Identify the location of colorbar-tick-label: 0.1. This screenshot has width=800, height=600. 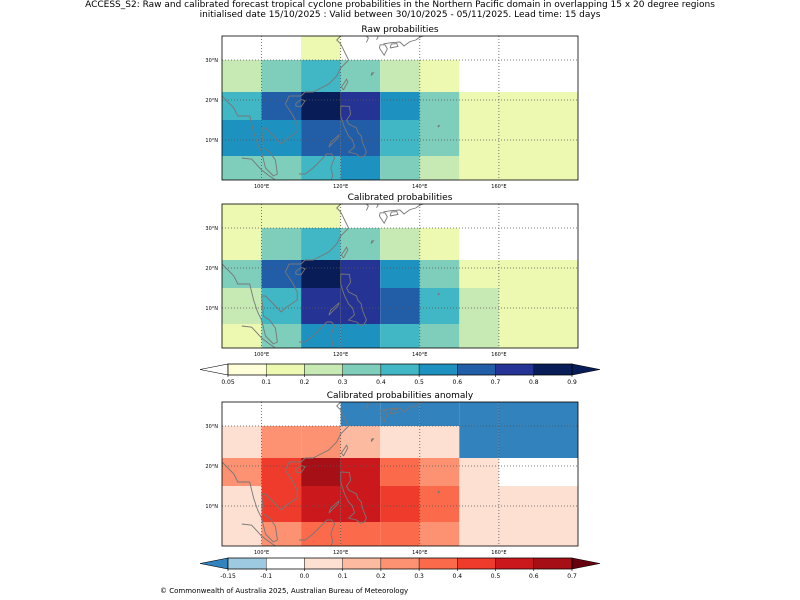
(266, 382).